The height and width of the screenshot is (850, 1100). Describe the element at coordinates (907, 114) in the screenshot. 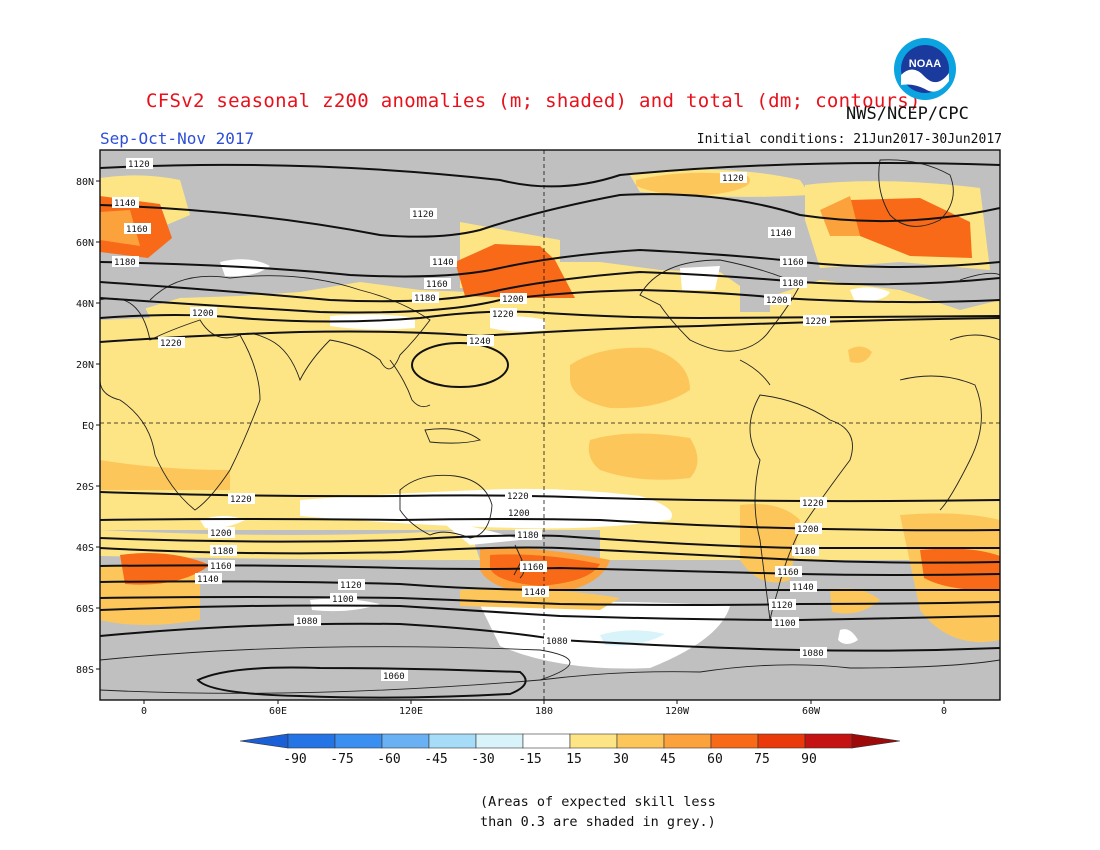

I see `agency-label: NWS/NCEP/CPC` at that location.